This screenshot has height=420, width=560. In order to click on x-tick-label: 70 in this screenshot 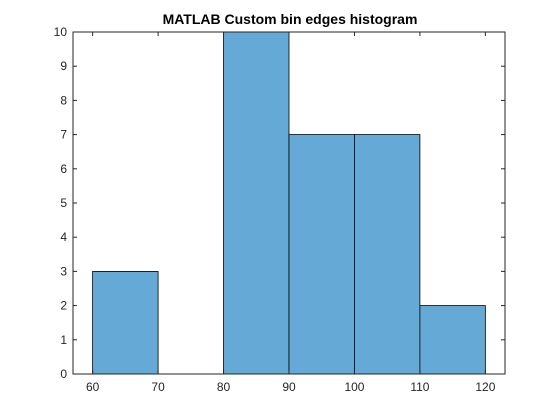, I will do `click(158, 387)`.